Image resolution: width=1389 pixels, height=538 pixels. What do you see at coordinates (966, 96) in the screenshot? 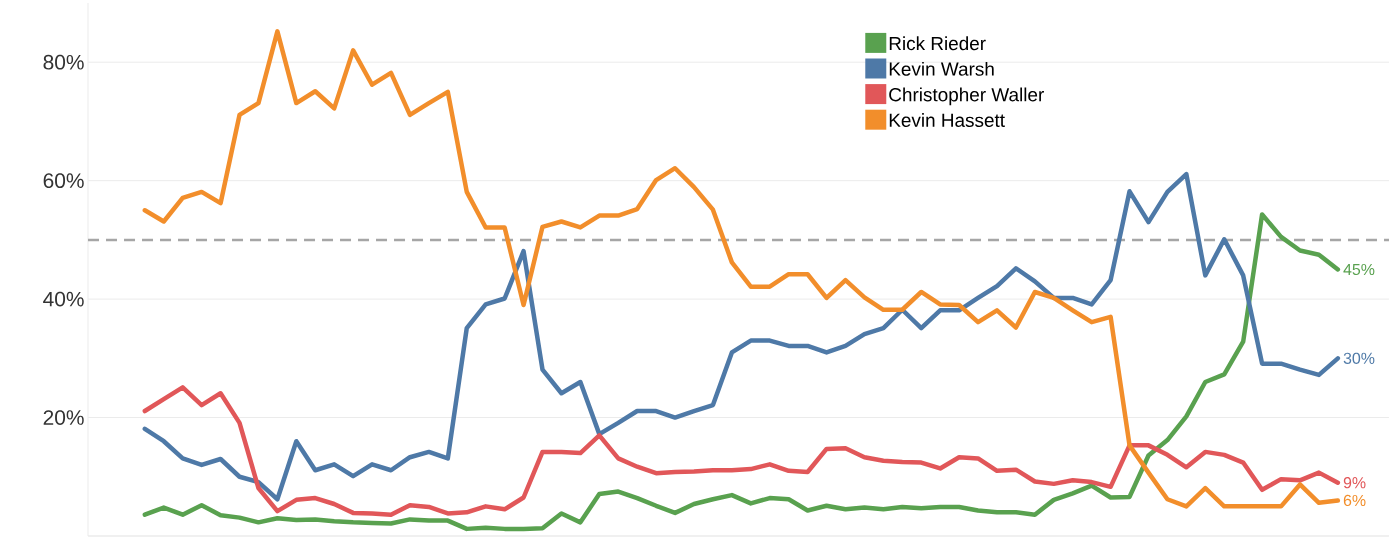
I see `legend-label: Christopher Waller` at bounding box center [966, 96].